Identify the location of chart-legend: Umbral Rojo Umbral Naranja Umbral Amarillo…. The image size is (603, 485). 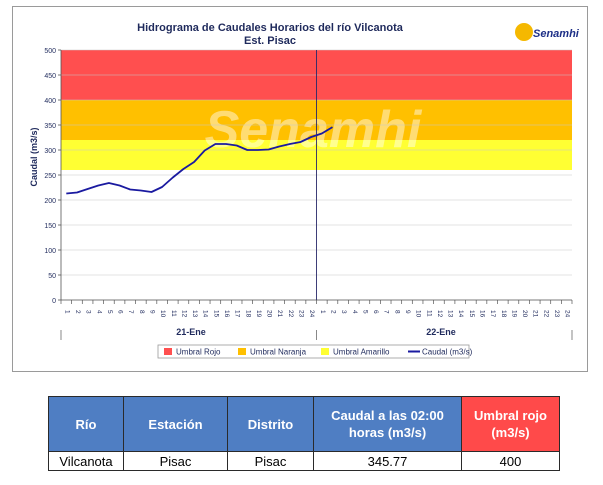
(315, 351).